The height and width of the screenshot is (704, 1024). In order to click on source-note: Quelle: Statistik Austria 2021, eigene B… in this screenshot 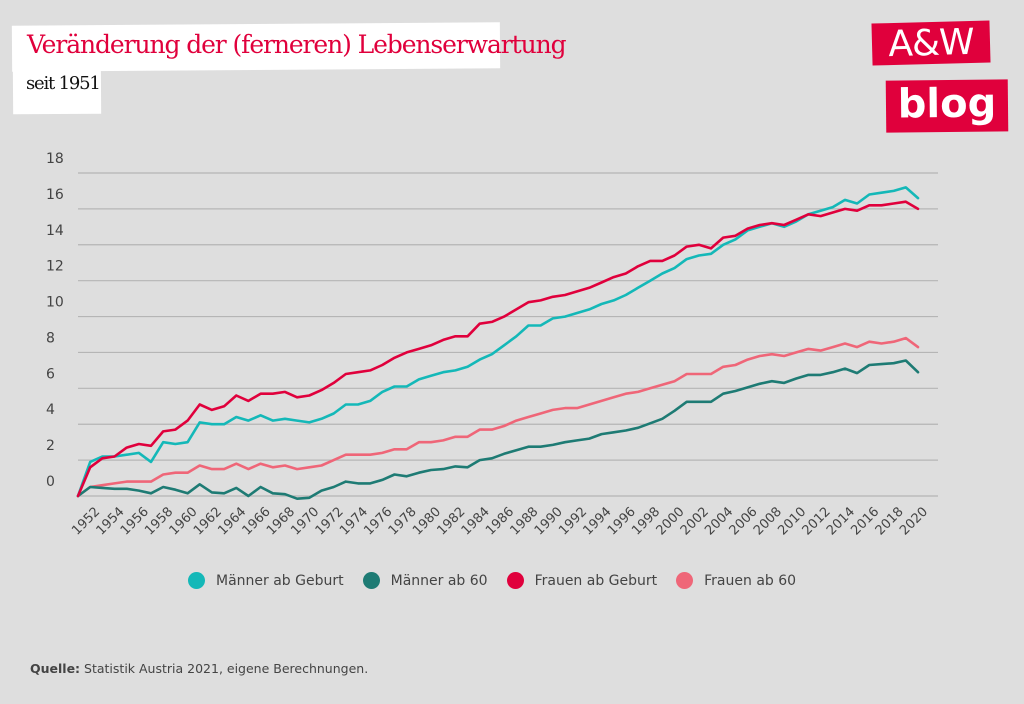, I will do `click(199, 668)`.